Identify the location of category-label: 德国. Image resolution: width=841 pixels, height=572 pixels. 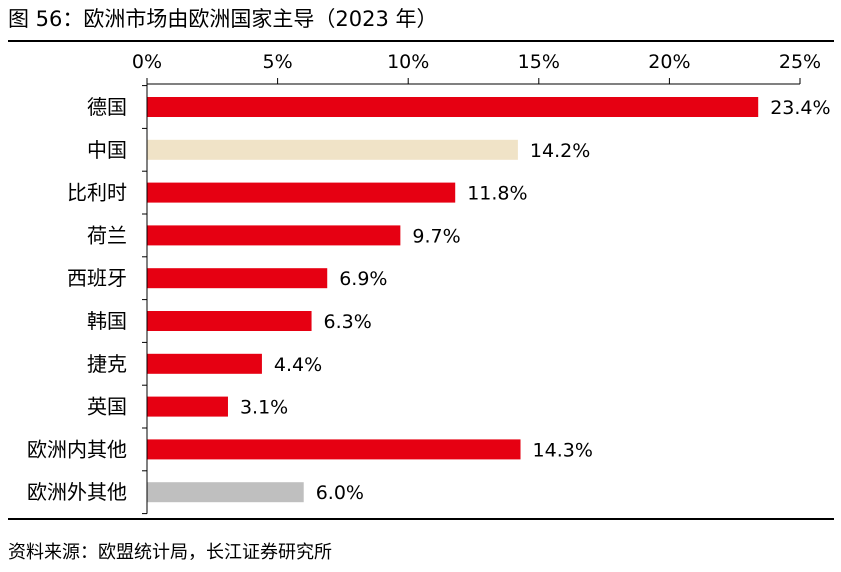
(107, 107).